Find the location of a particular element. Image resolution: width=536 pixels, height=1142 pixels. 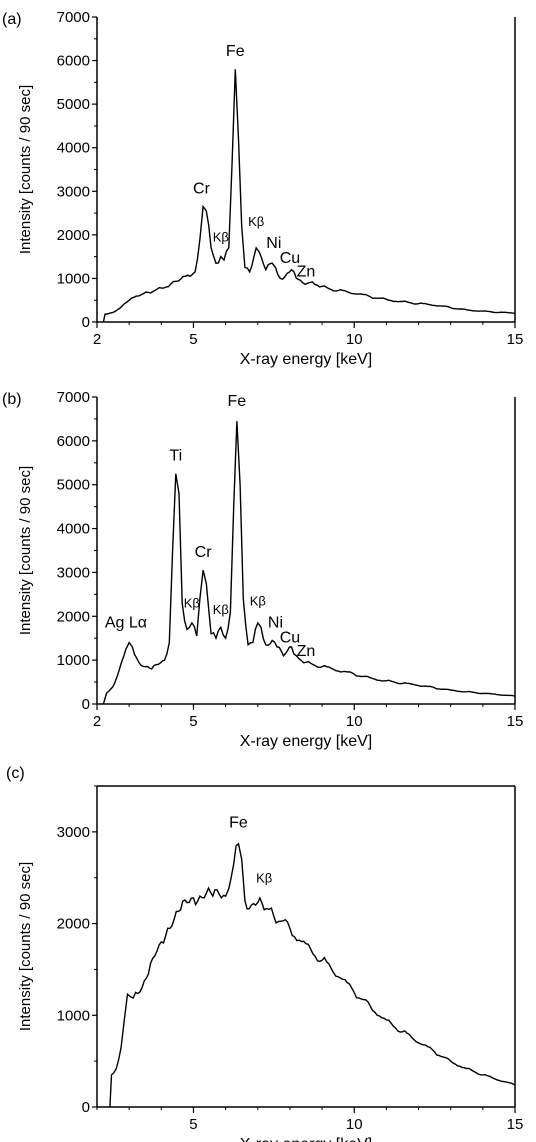

peak-label: Ti is located at coordinates (175, 456).